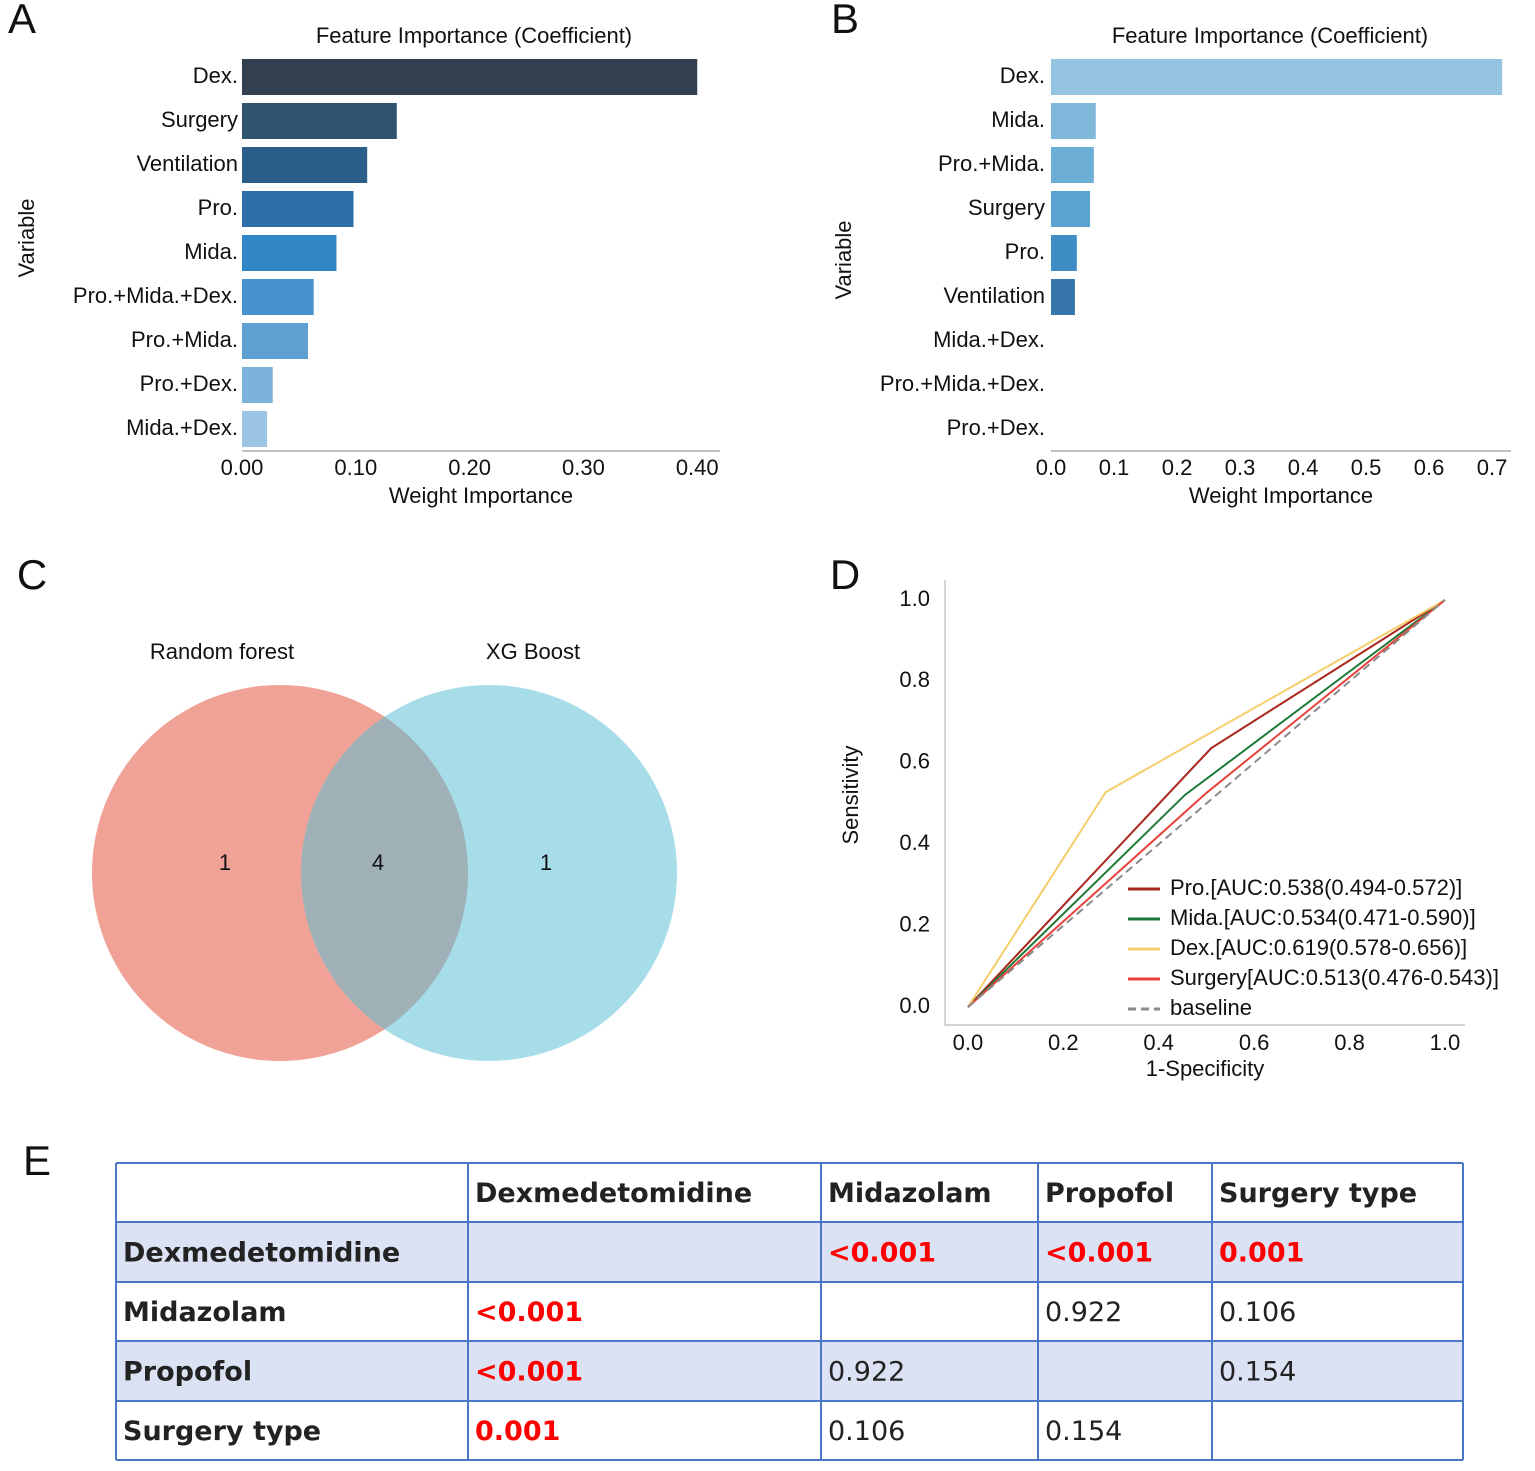 This screenshot has width=1535, height=1471. I want to click on x-tick-label: 0.10, so click(355, 467).